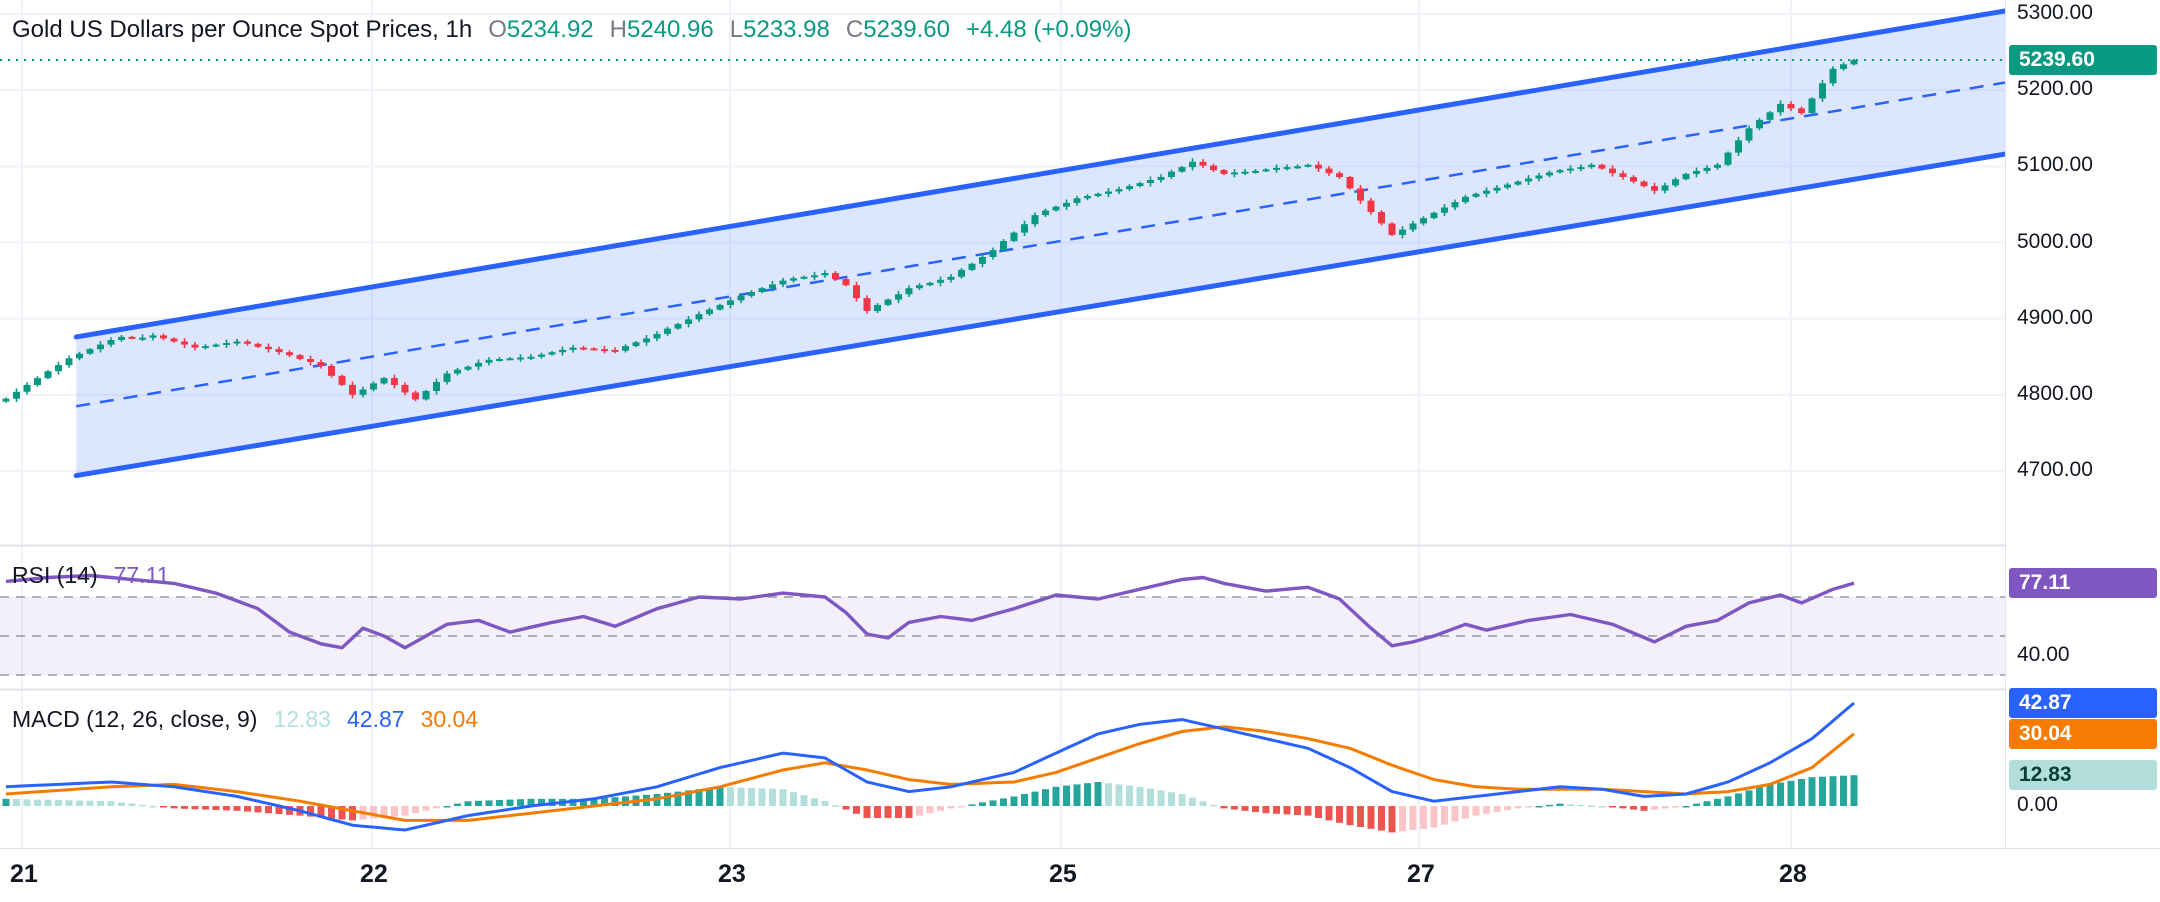 This screenshot has width=2160, height=902. I want to click on price-axis-label: 5300.00, so click(2055, 12).